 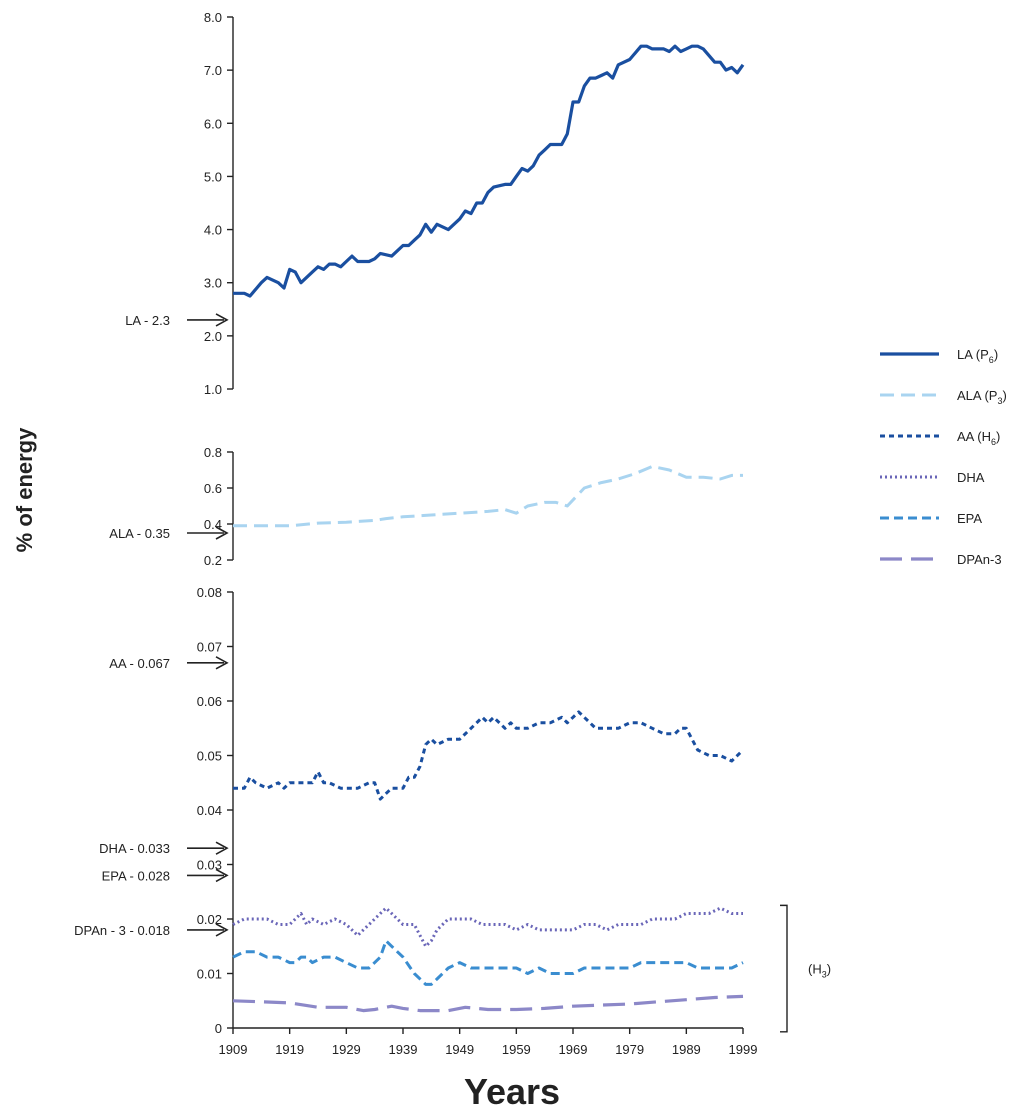 I want to click on reference-3-0-arrow-head, so click(x=222, y=663).